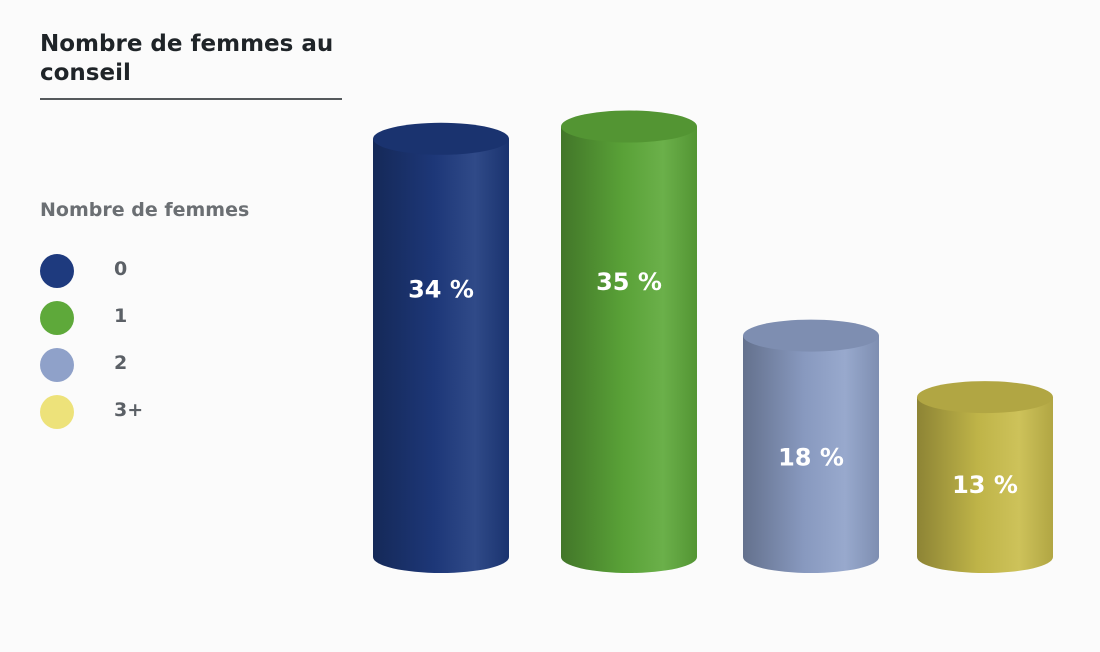 This screenshot has width=1100, height=652. Describe the element at coordinates (121, 363) in the screenshot. I see `legend-label-2: 2` at that location.